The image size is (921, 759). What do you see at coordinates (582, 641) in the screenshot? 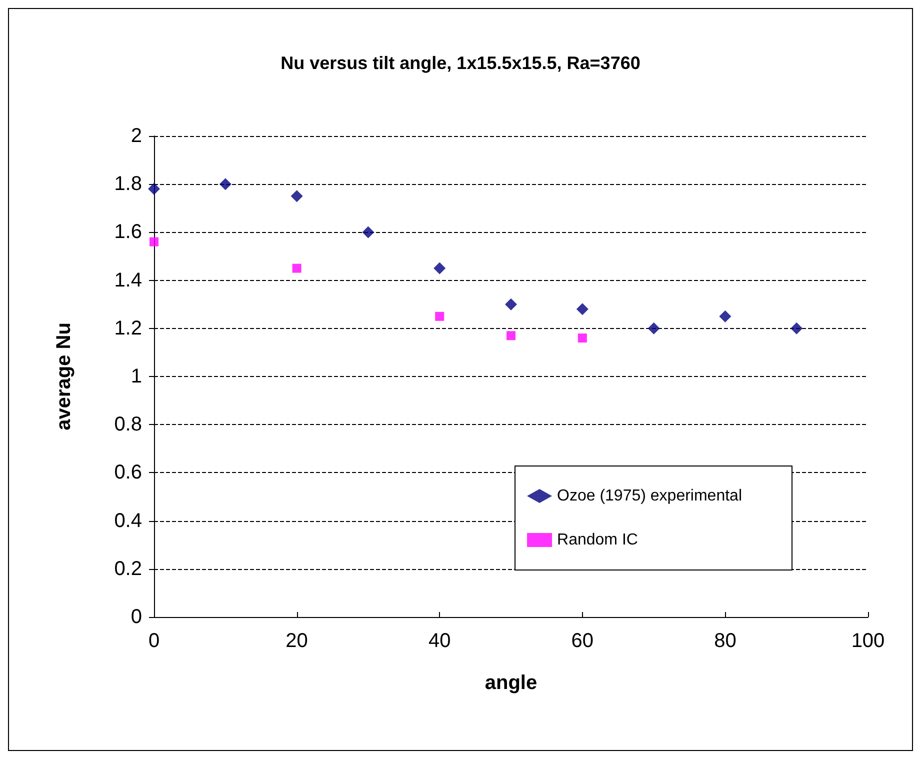
I see `x-tick-label: 60` at bounding box center [582, 641].